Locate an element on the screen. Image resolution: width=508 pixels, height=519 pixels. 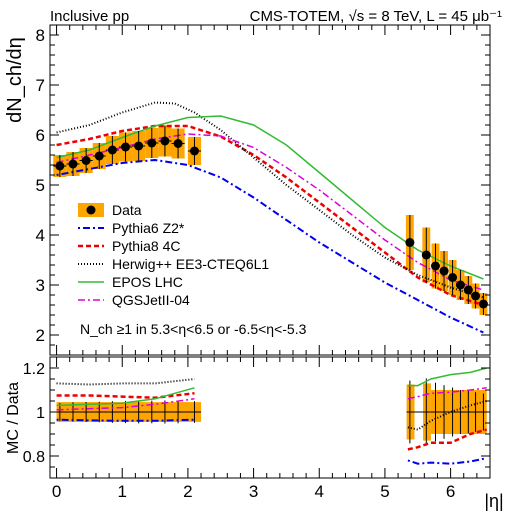
top-y-tick-label-3: 5 is located at coordinates (40, 185).